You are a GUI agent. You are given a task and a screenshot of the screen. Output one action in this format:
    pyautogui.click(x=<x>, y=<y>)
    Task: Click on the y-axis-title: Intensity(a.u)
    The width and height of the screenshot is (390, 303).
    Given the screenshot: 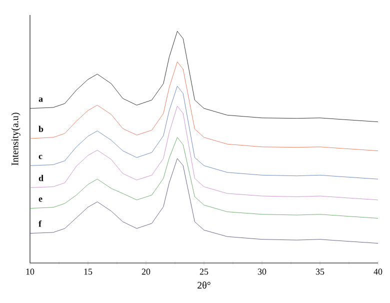 What is the action you would take?
    pyautogui.click(x=15, y=139)
    